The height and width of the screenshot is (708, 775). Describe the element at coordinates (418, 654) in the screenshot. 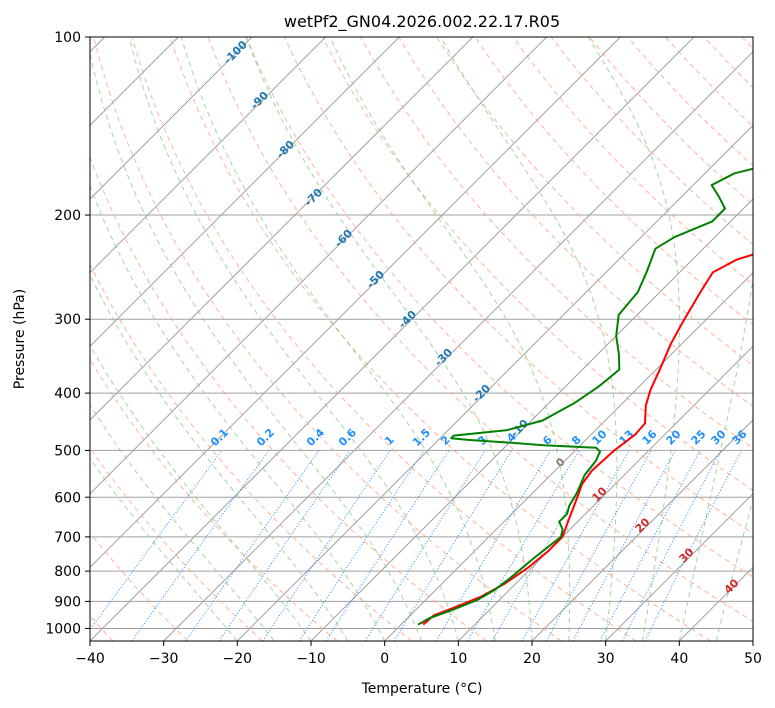

I see `x-axis-ticks: −40 −30 −20 −10 0 10 20 30 40 50` at that location.